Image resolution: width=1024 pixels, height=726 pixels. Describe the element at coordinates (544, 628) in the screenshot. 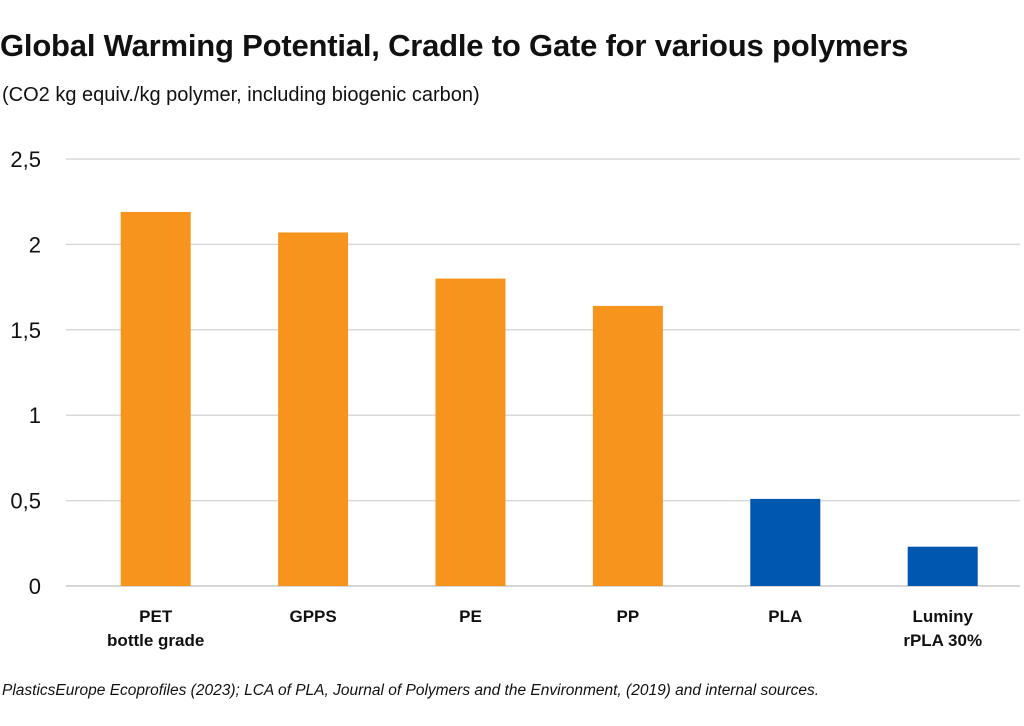

I see `x-axis-tick-labels: PET bottle grade GPPS PE PP PLA Luminy rPLA 30%` at that location.